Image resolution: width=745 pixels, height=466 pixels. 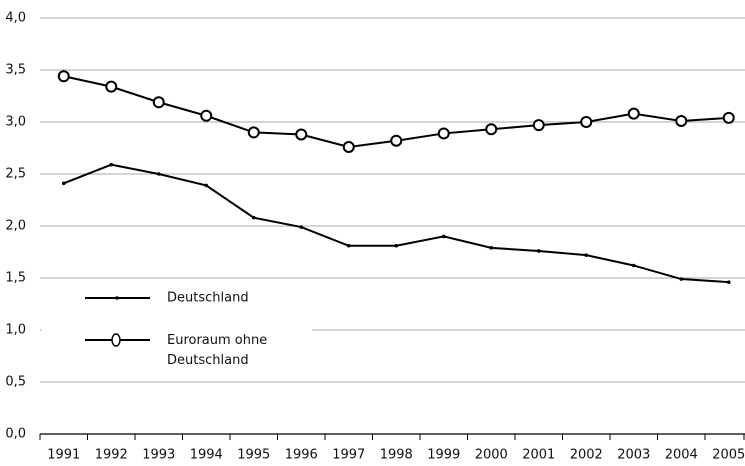 I want to click on y-tick-label: 2,0, so click(x=15, y=226).